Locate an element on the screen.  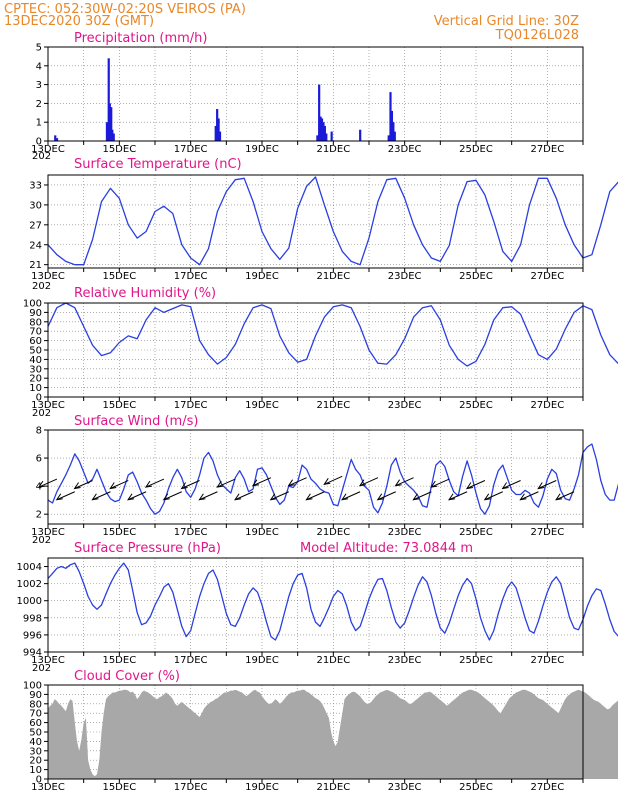
cloud-ylabel-3: 30 is located at coordinates (35, 751).